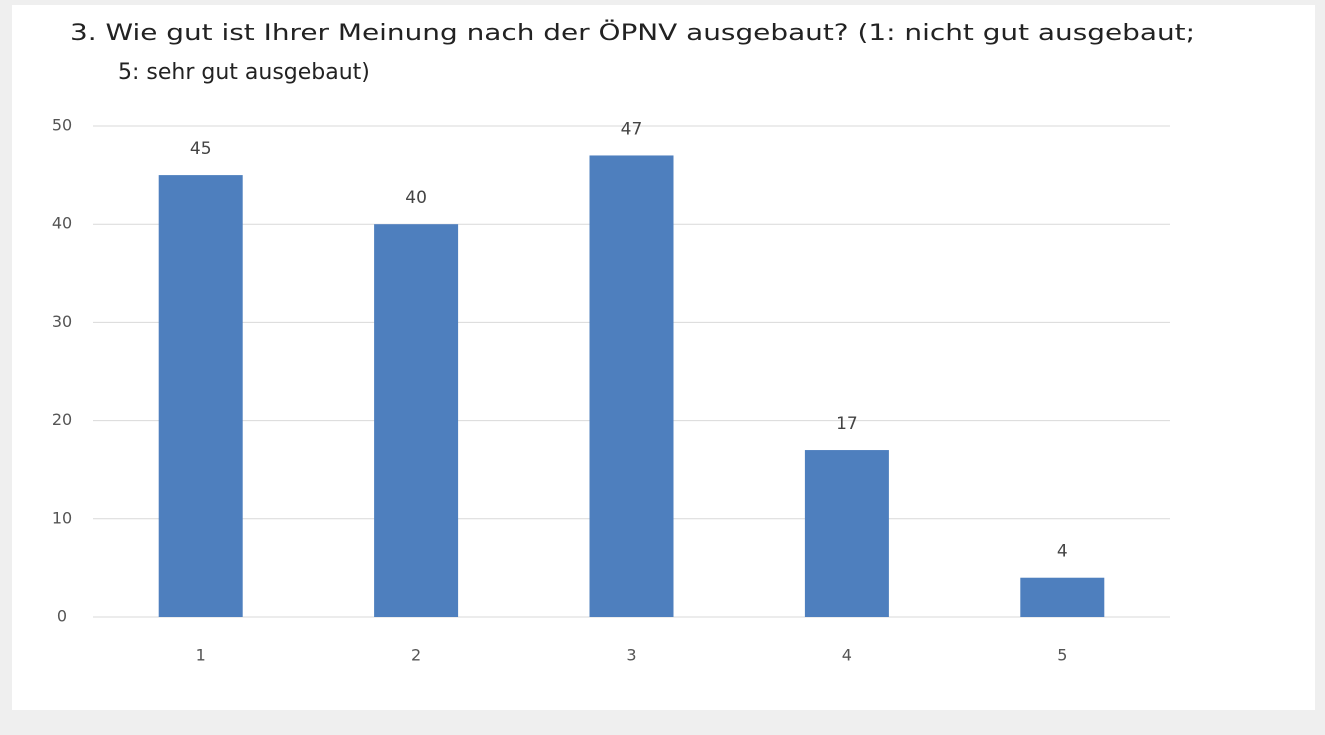 The height and width of the screenshot is (735, 1325). Describe the element at coordinates (201, 655) in the screenshot. I see `x-tick-label: 1` at that location.